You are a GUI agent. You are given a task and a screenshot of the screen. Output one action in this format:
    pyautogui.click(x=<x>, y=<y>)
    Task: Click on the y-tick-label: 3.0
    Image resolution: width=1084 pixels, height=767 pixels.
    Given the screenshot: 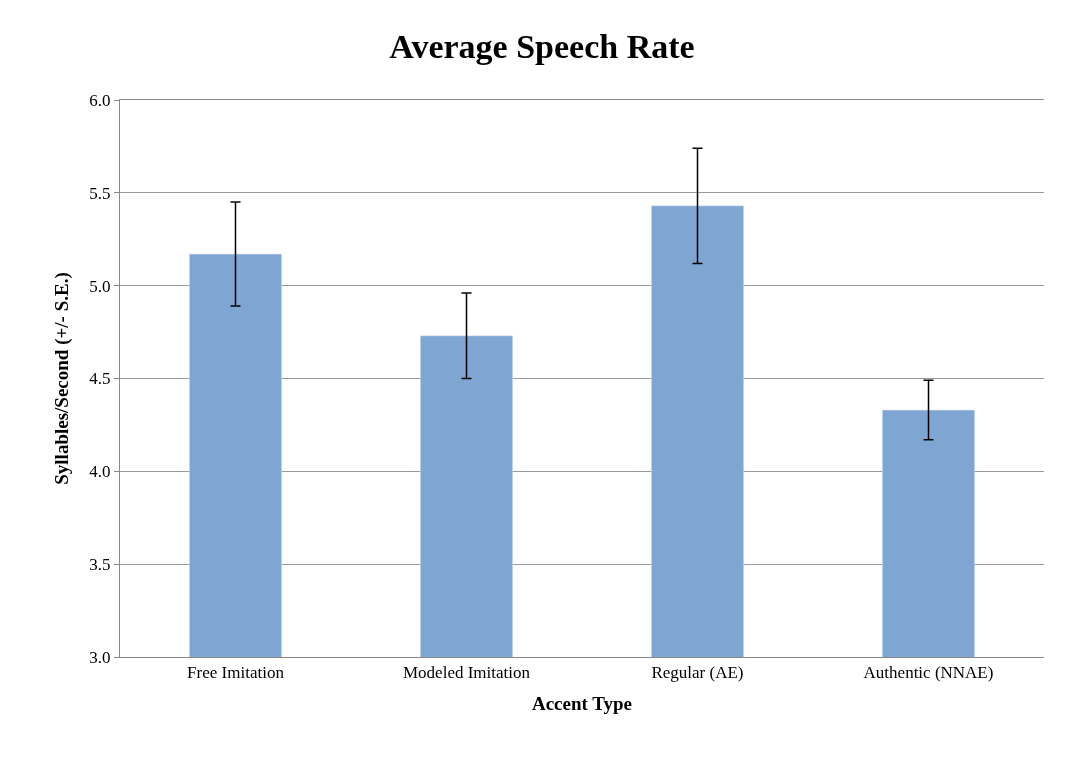 What is the action you would take?
    pyautogui.click(x=100, y=657)
    